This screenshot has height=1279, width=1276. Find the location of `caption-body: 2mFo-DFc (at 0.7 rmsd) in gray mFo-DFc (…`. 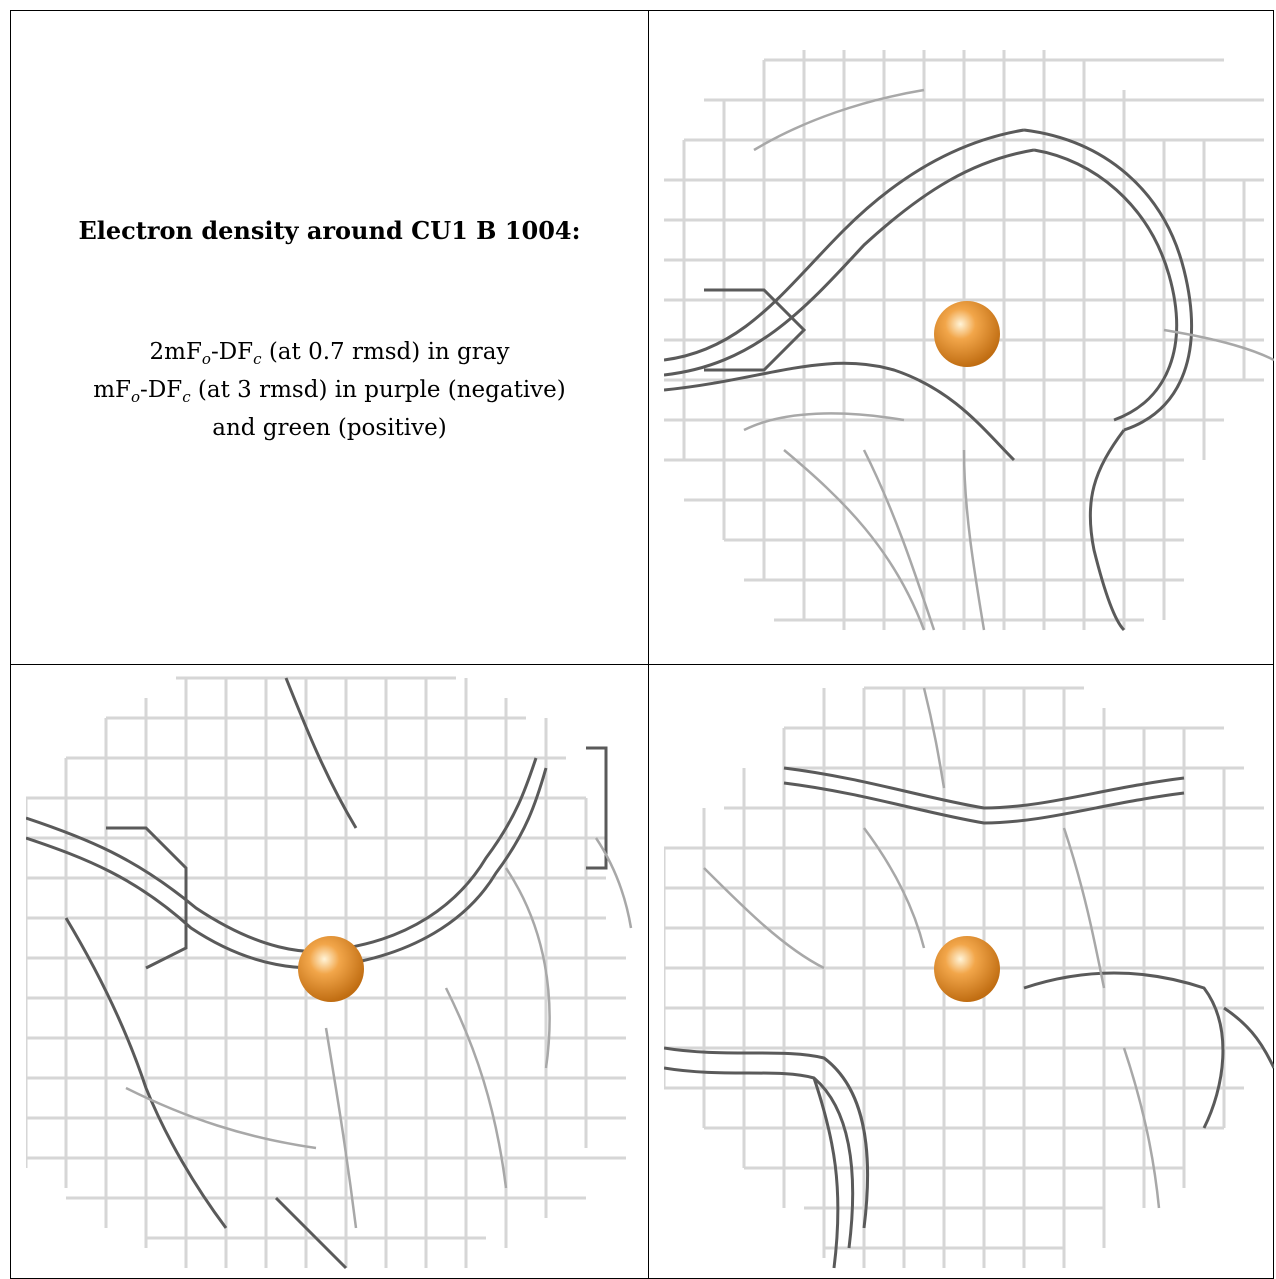

caption-body: 2mFo-DFc (at 0.7 rmsd) in gray mFo-DFc (… is located at coordinates (329, 390).